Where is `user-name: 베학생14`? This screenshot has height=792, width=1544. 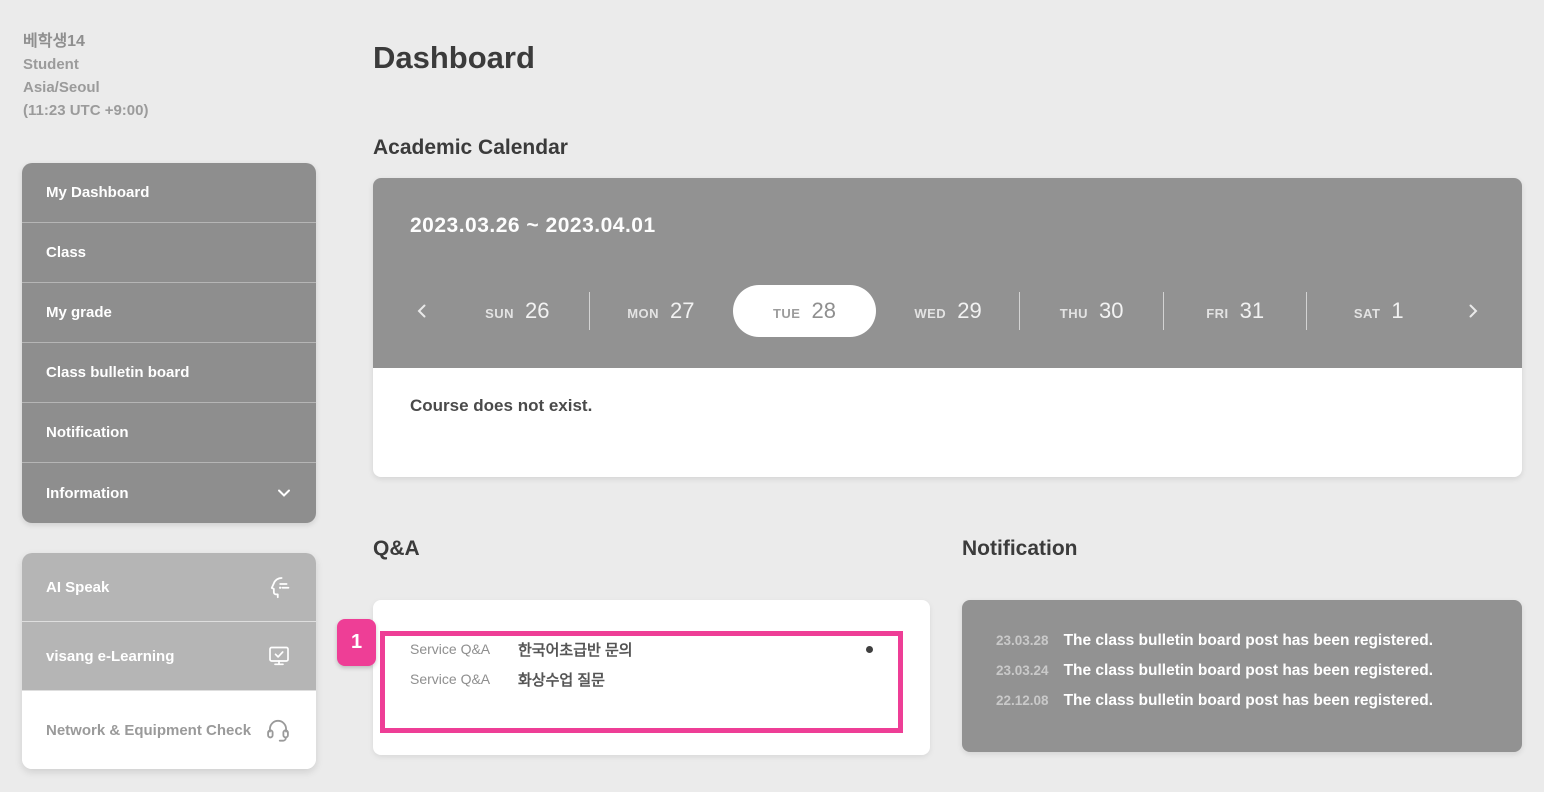
user-name: 베학생14 is located at coordinates (54, 41).